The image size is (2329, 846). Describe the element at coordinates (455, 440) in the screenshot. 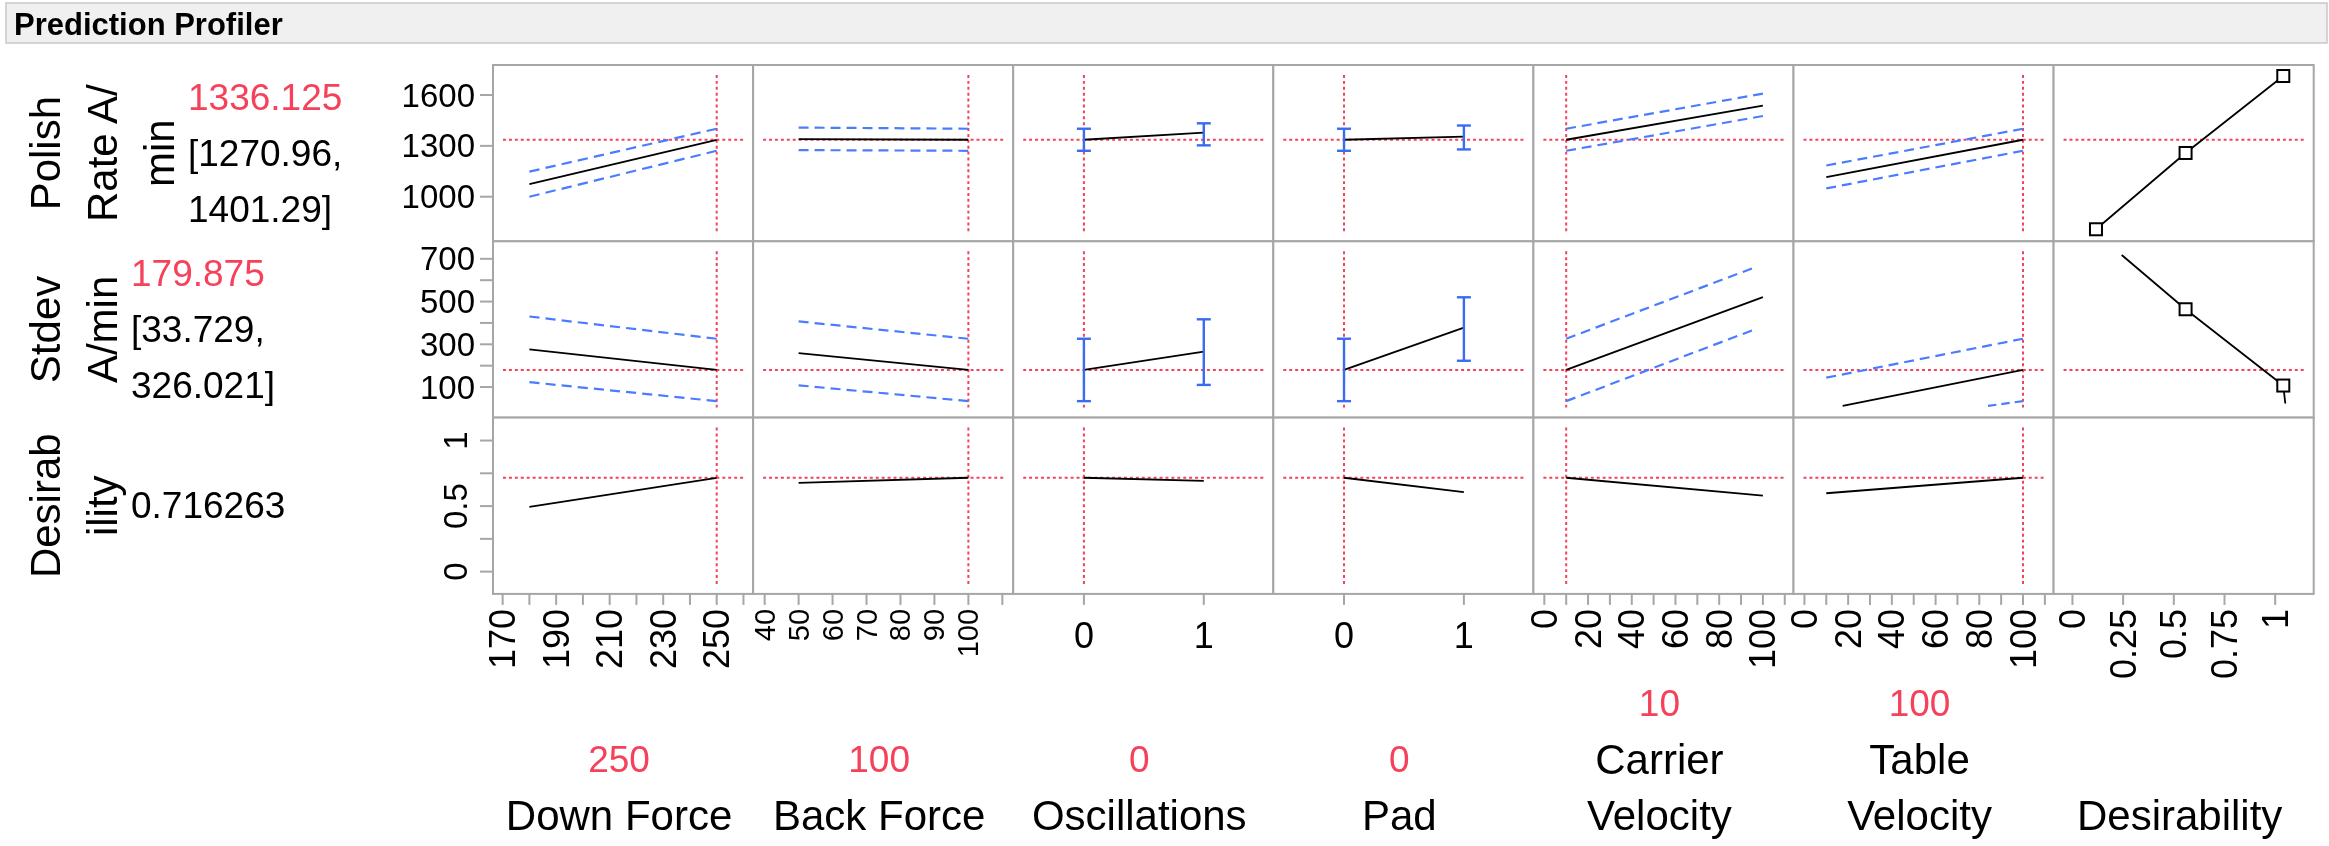

I see `y-tick-label: 1` at that location.